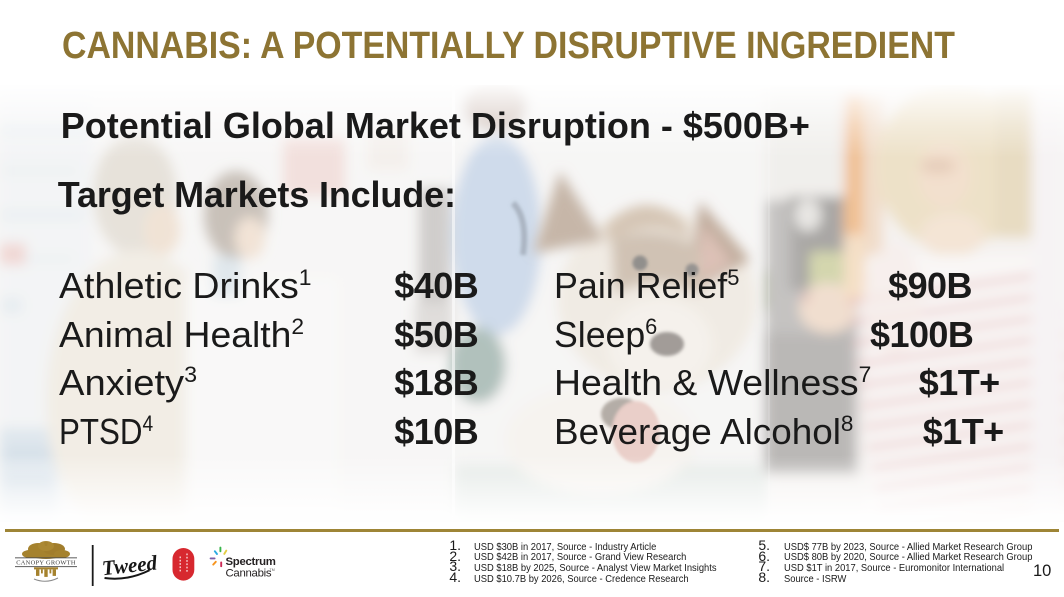 This screenshot has height=597, width=1064. I want to click on svg-text: Tweed, so click(130, 565).